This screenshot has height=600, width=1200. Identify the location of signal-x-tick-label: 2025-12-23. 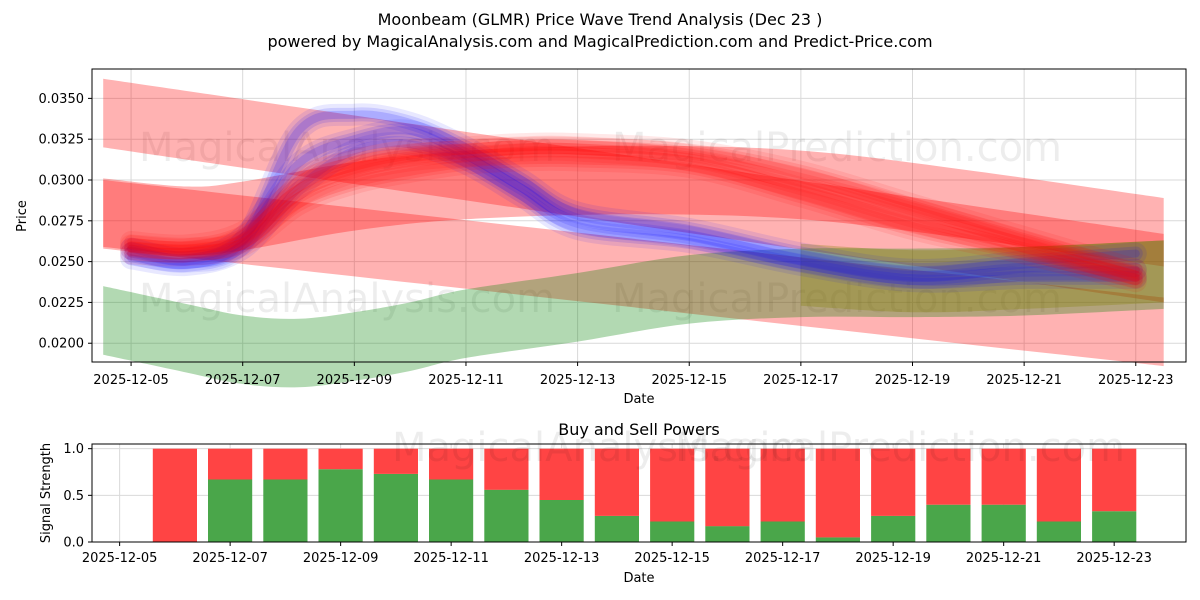
(1114, 558).